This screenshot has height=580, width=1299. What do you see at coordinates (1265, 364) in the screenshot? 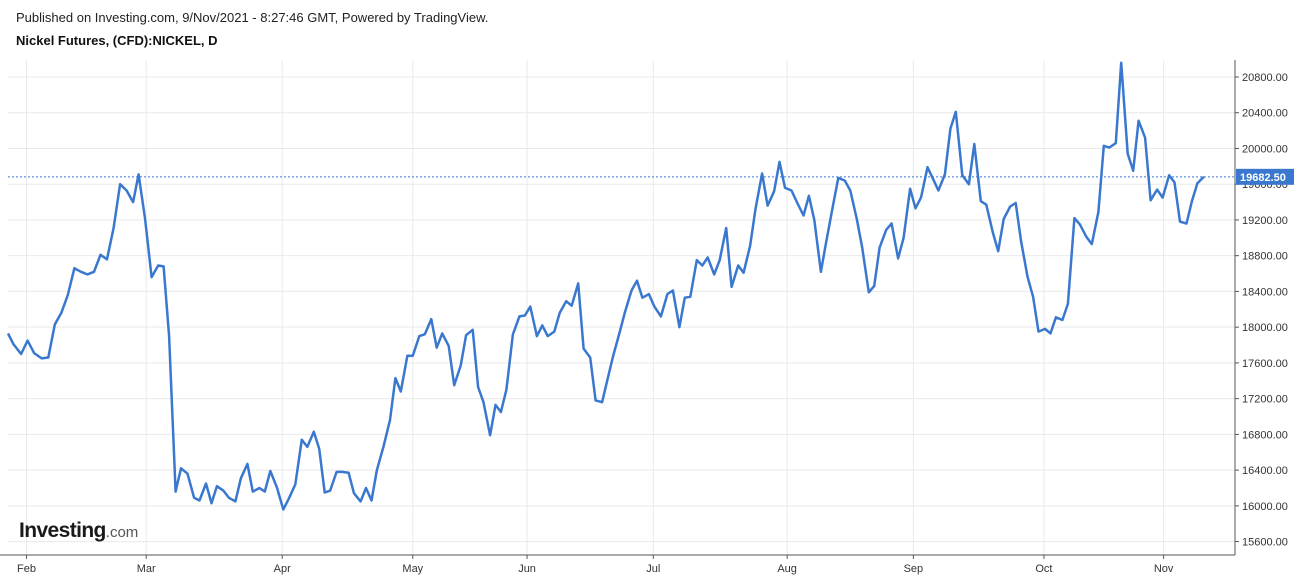
I see `y-tick-label: 17600.00` at bounding box center [1265, 364].